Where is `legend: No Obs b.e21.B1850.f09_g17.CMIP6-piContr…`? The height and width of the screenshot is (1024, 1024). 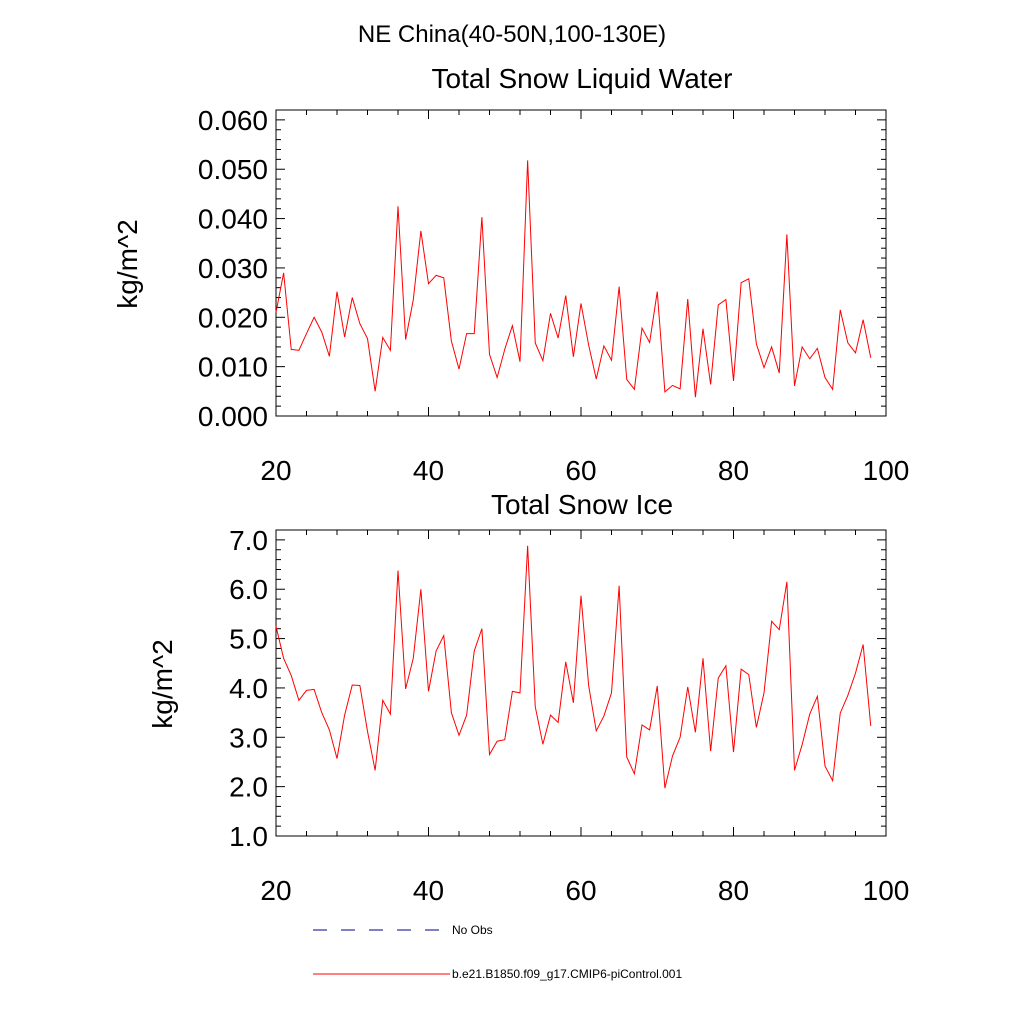 legend: No Obs b.e21.B1850.f09_g17.CMIP6-piContr… is located at coordinates (497, 952).